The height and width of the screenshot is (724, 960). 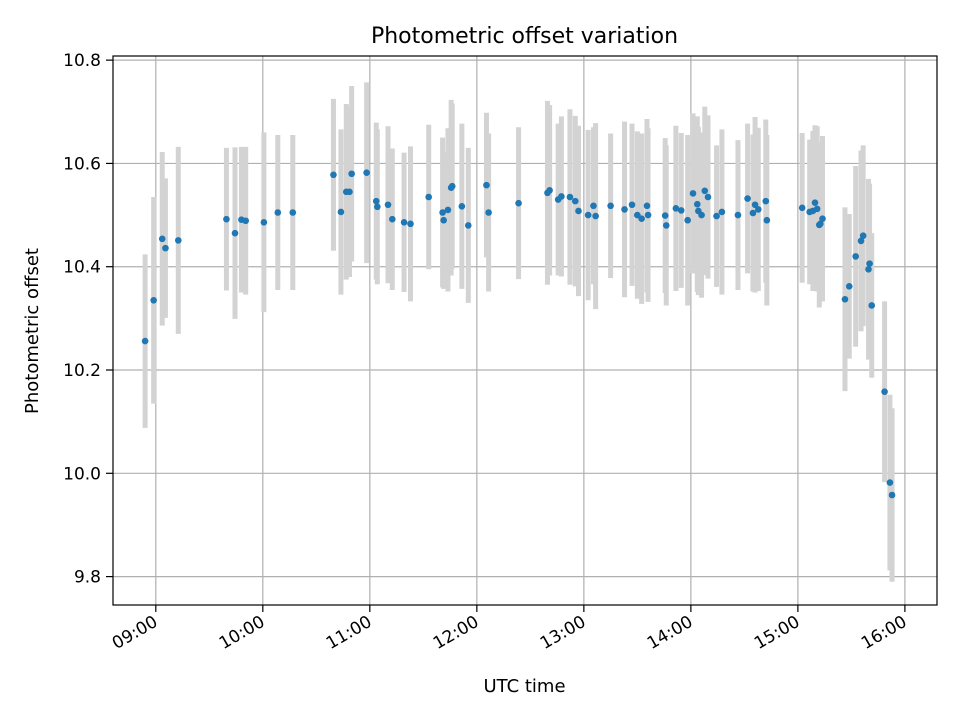 I want to click on y-tick-label: 9.8, so click(x=87, y=578).